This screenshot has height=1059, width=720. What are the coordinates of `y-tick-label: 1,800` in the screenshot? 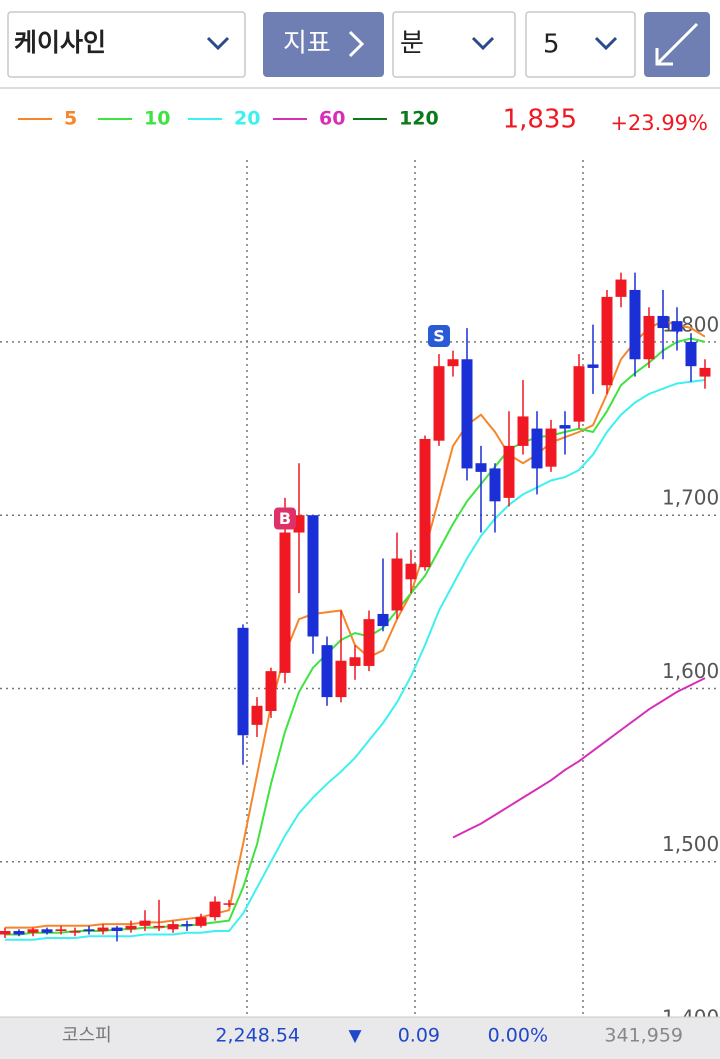 It's located at (690, 324).